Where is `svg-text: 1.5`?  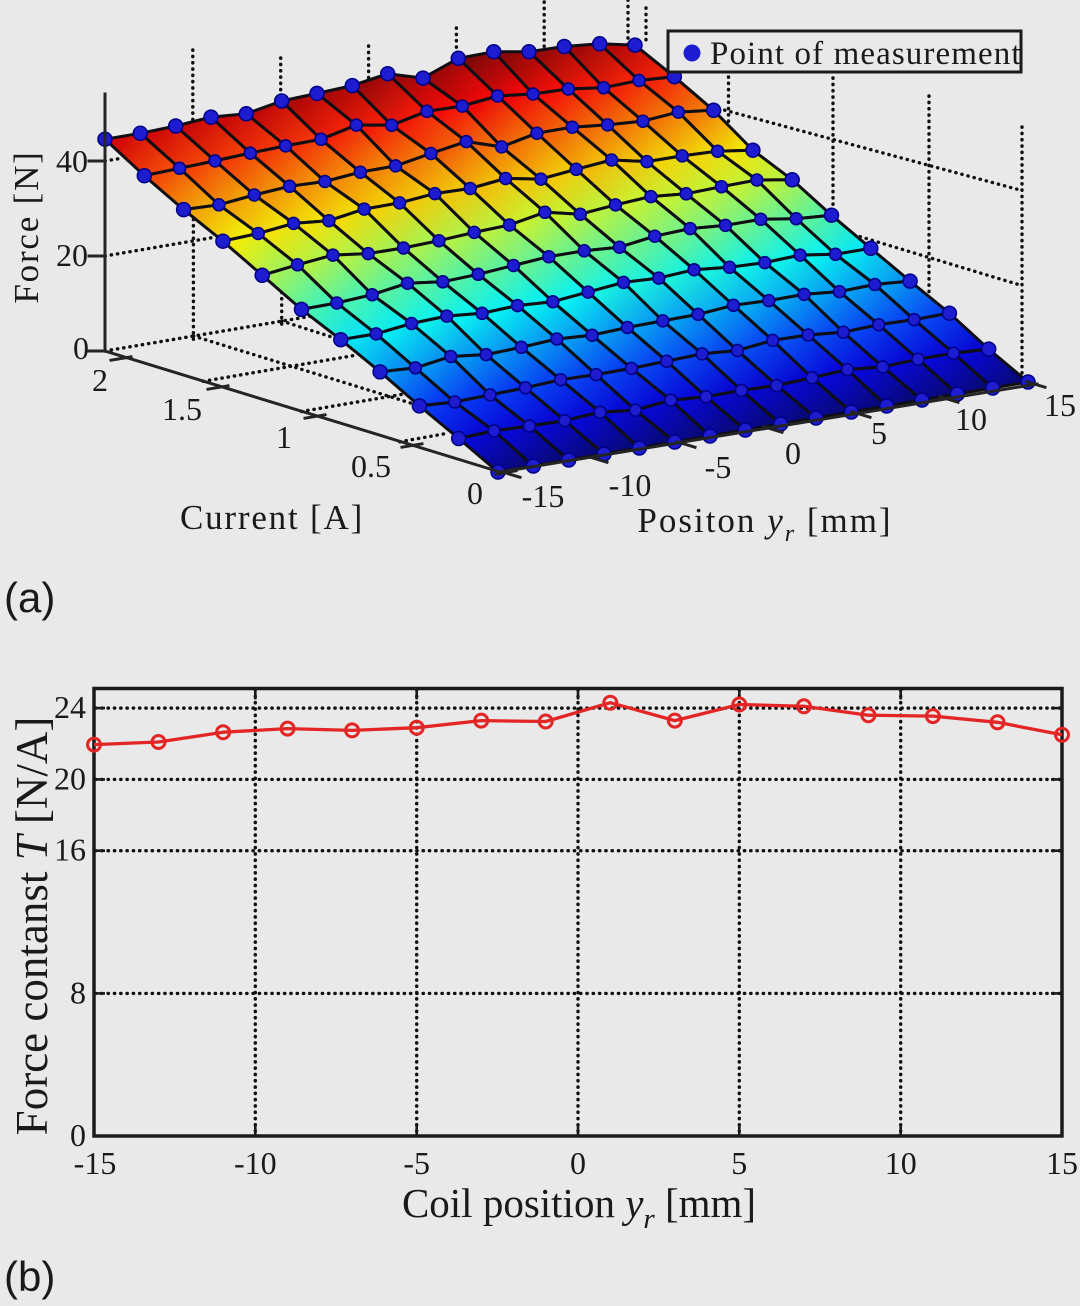
svg-text: 1.5 is located at coordinates (182, 409).